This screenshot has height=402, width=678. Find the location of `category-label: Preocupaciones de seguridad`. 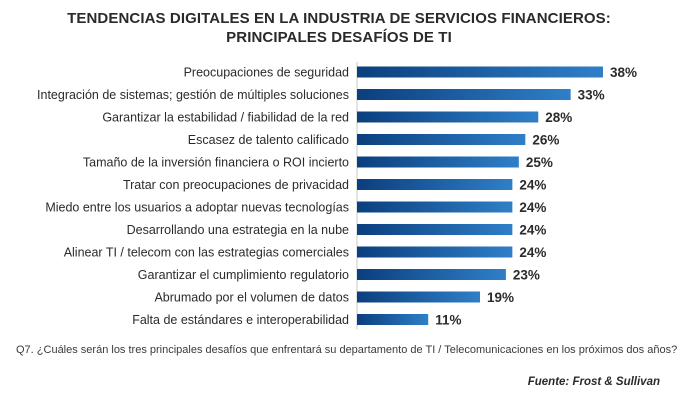

category-label: Preocupaciones de seguridad is located at coordinates (266, 73).